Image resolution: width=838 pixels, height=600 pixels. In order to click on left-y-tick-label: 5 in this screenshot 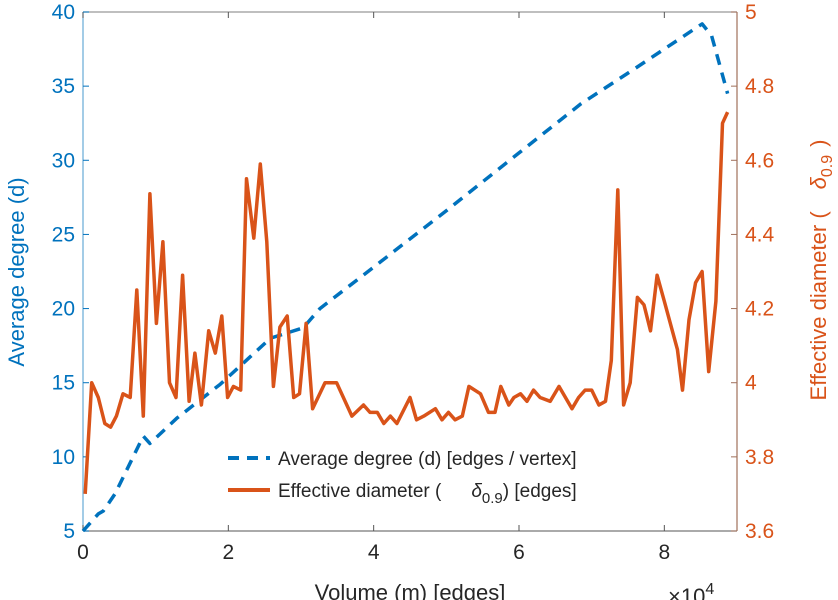, I will do `click(69, 531)`.